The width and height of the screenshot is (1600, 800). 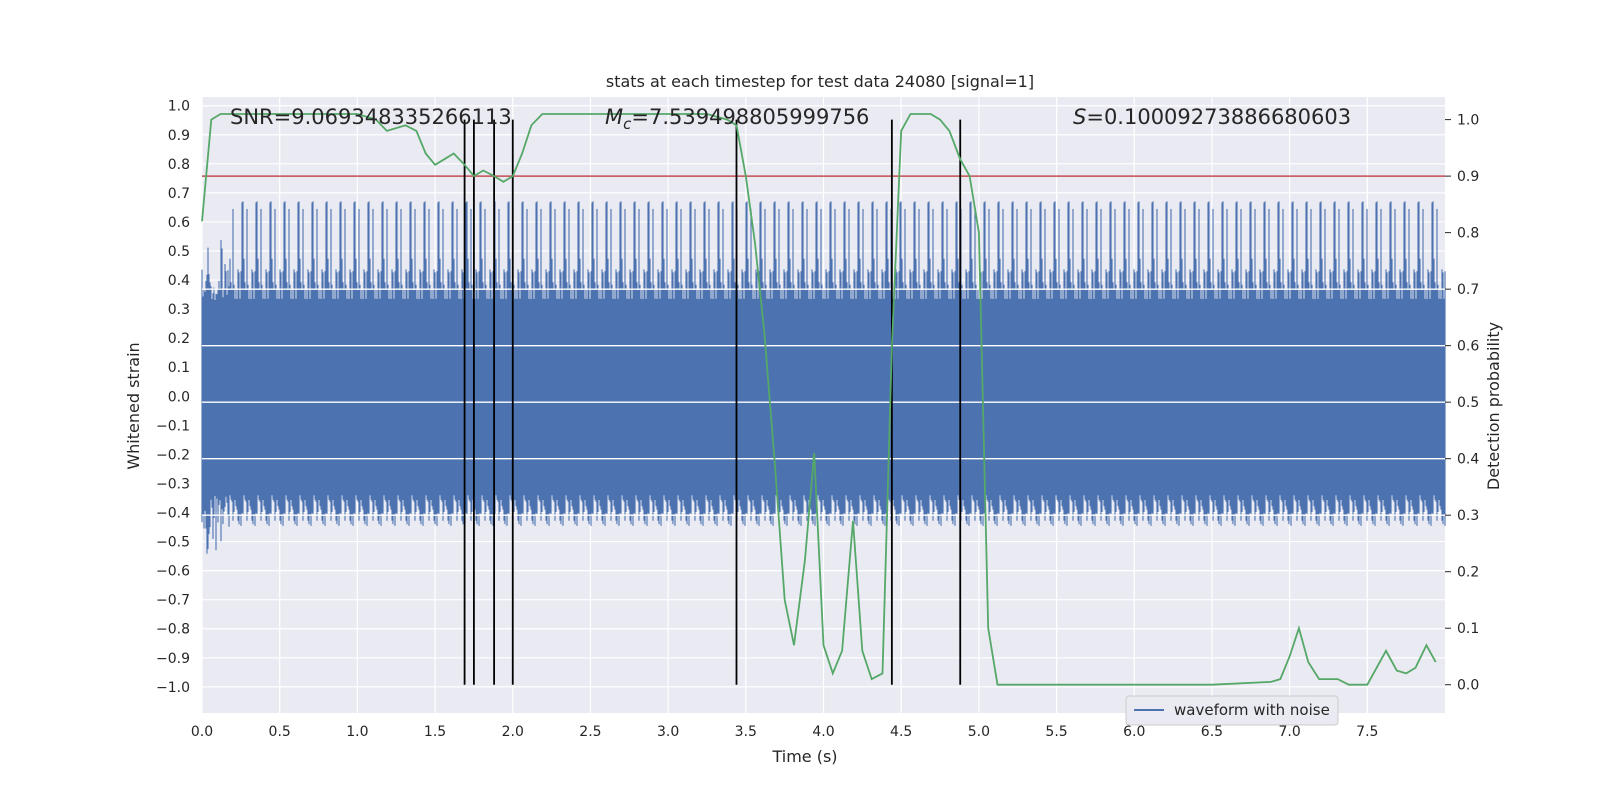 I want to click on x-tick-label: 1.0, so click(x=357, y=732).